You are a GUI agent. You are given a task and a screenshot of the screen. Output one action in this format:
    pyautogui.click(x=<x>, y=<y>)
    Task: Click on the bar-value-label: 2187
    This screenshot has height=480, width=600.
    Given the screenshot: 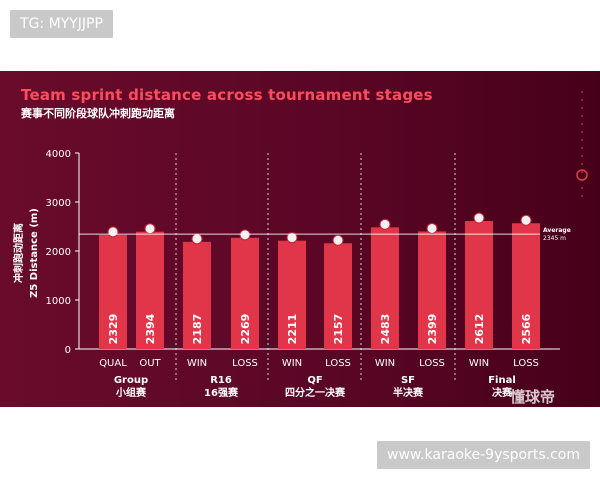 What is the action you would take?
    pyautogui.click(x=197, y=329)
    